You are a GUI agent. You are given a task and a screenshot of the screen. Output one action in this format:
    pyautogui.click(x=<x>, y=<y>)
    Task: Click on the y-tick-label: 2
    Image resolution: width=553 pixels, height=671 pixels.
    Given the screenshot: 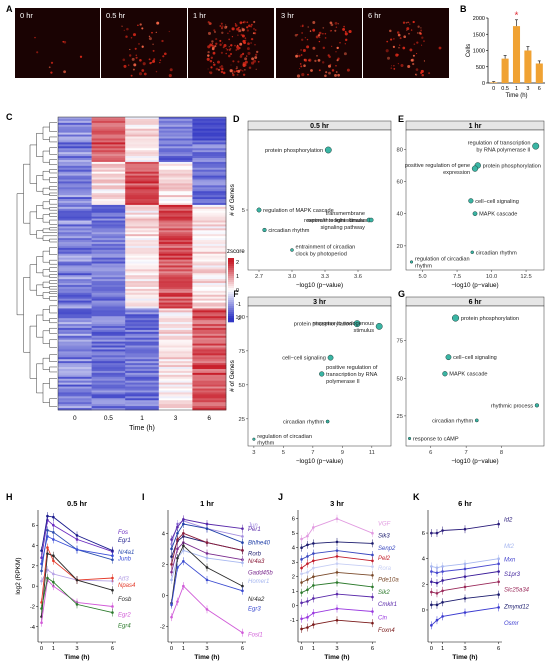 What is the action you would take?
    pyautogui.click(x=293, y=578)
    